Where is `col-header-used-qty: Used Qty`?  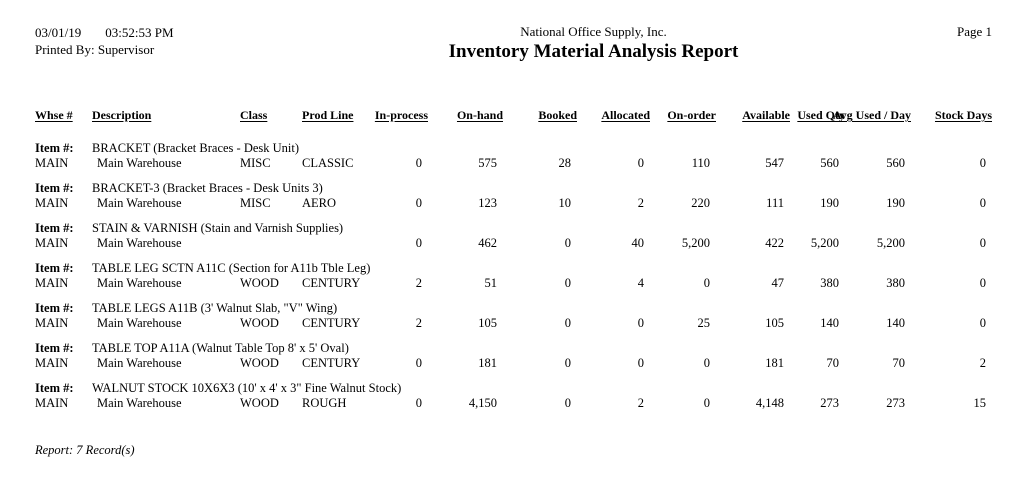
col-header-used-qty: Used Qty is located at coordinates (821, 115).